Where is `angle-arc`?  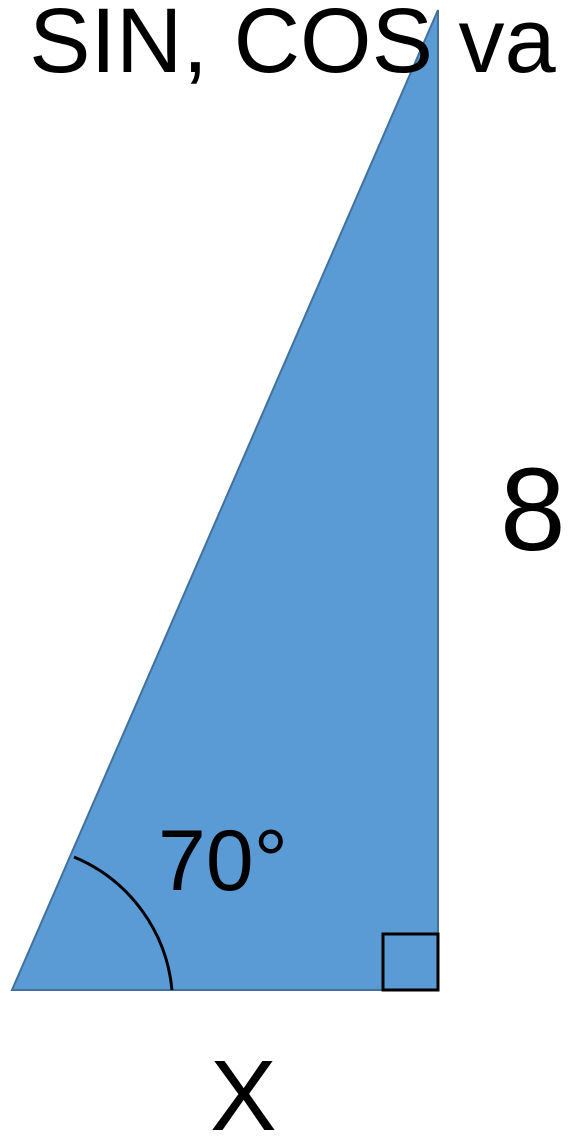 angle-arc is located at coordinates (123, 923).